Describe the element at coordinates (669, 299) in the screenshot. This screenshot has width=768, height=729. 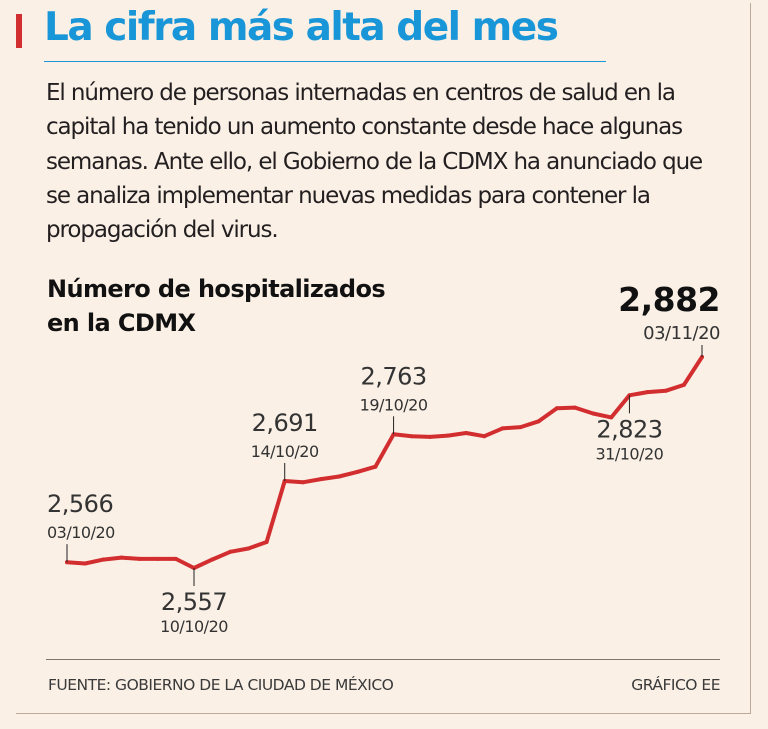
I see `annotation-value: 2,882` at that location.